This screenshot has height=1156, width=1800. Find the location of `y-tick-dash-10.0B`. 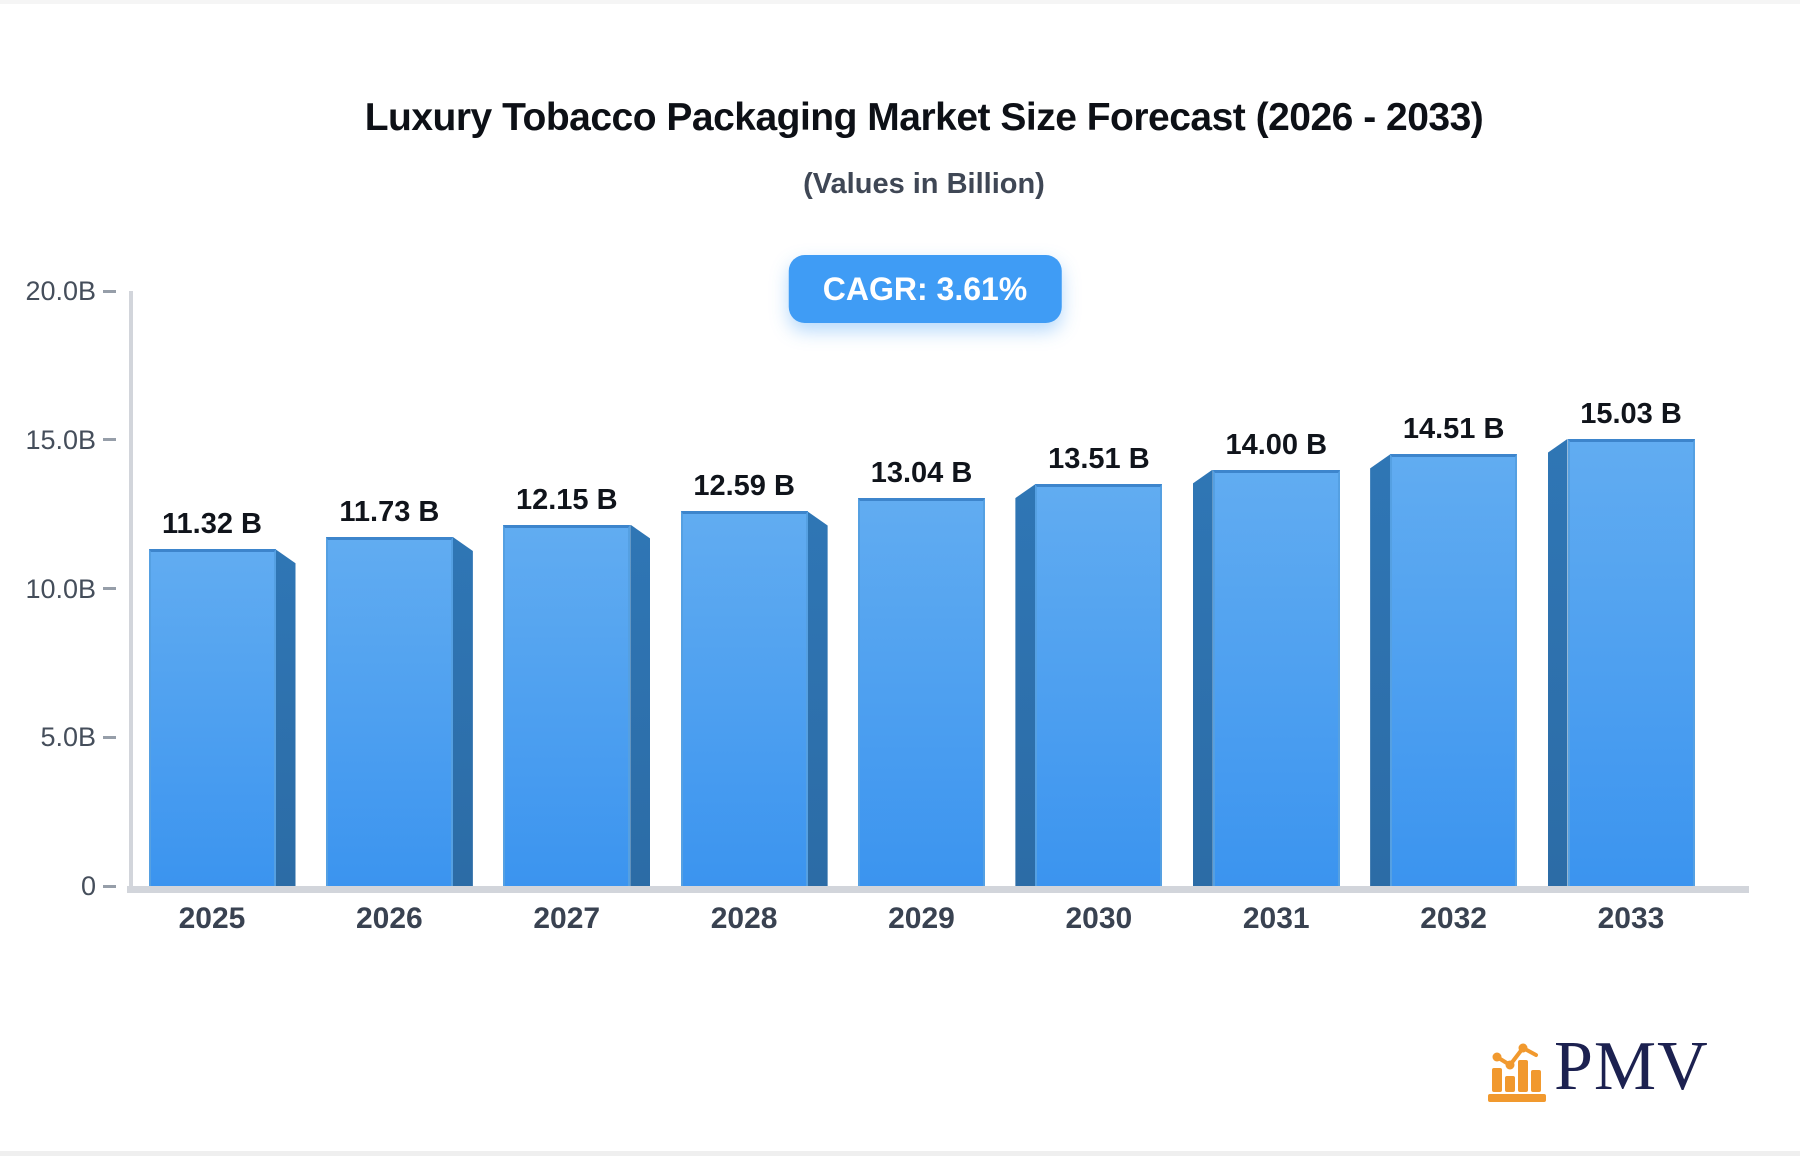

y-tick-dash-10.0B is located at coordinates (109, 588).